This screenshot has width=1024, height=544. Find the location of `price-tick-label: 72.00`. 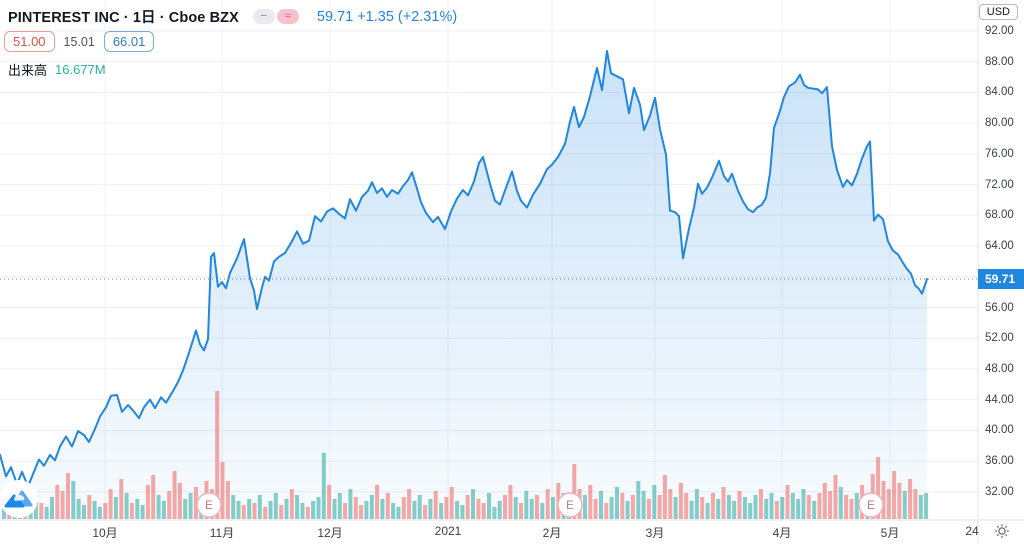

price-tick-label: 72.00 is located at coordinates (999, 184).